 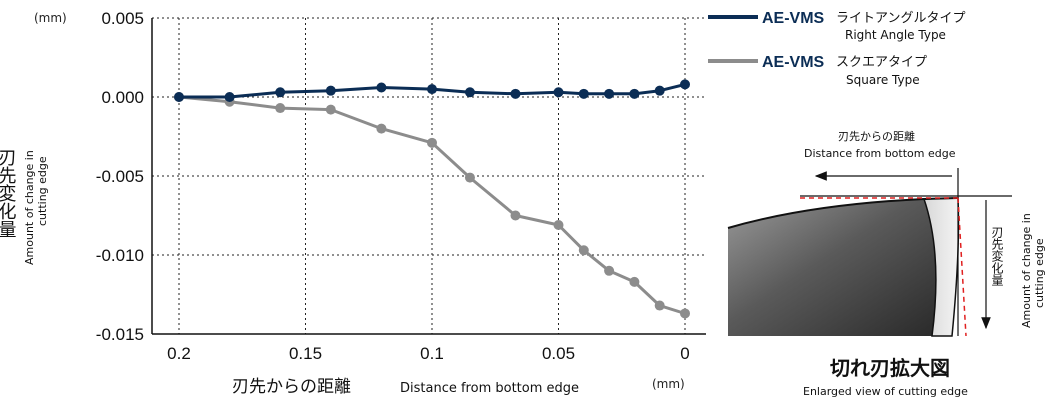 What do you see at coordinates (1039, 273) in the screenshot?
I see `diagram-change-en-2: cutting edge` at bounding box center [1039, 273].